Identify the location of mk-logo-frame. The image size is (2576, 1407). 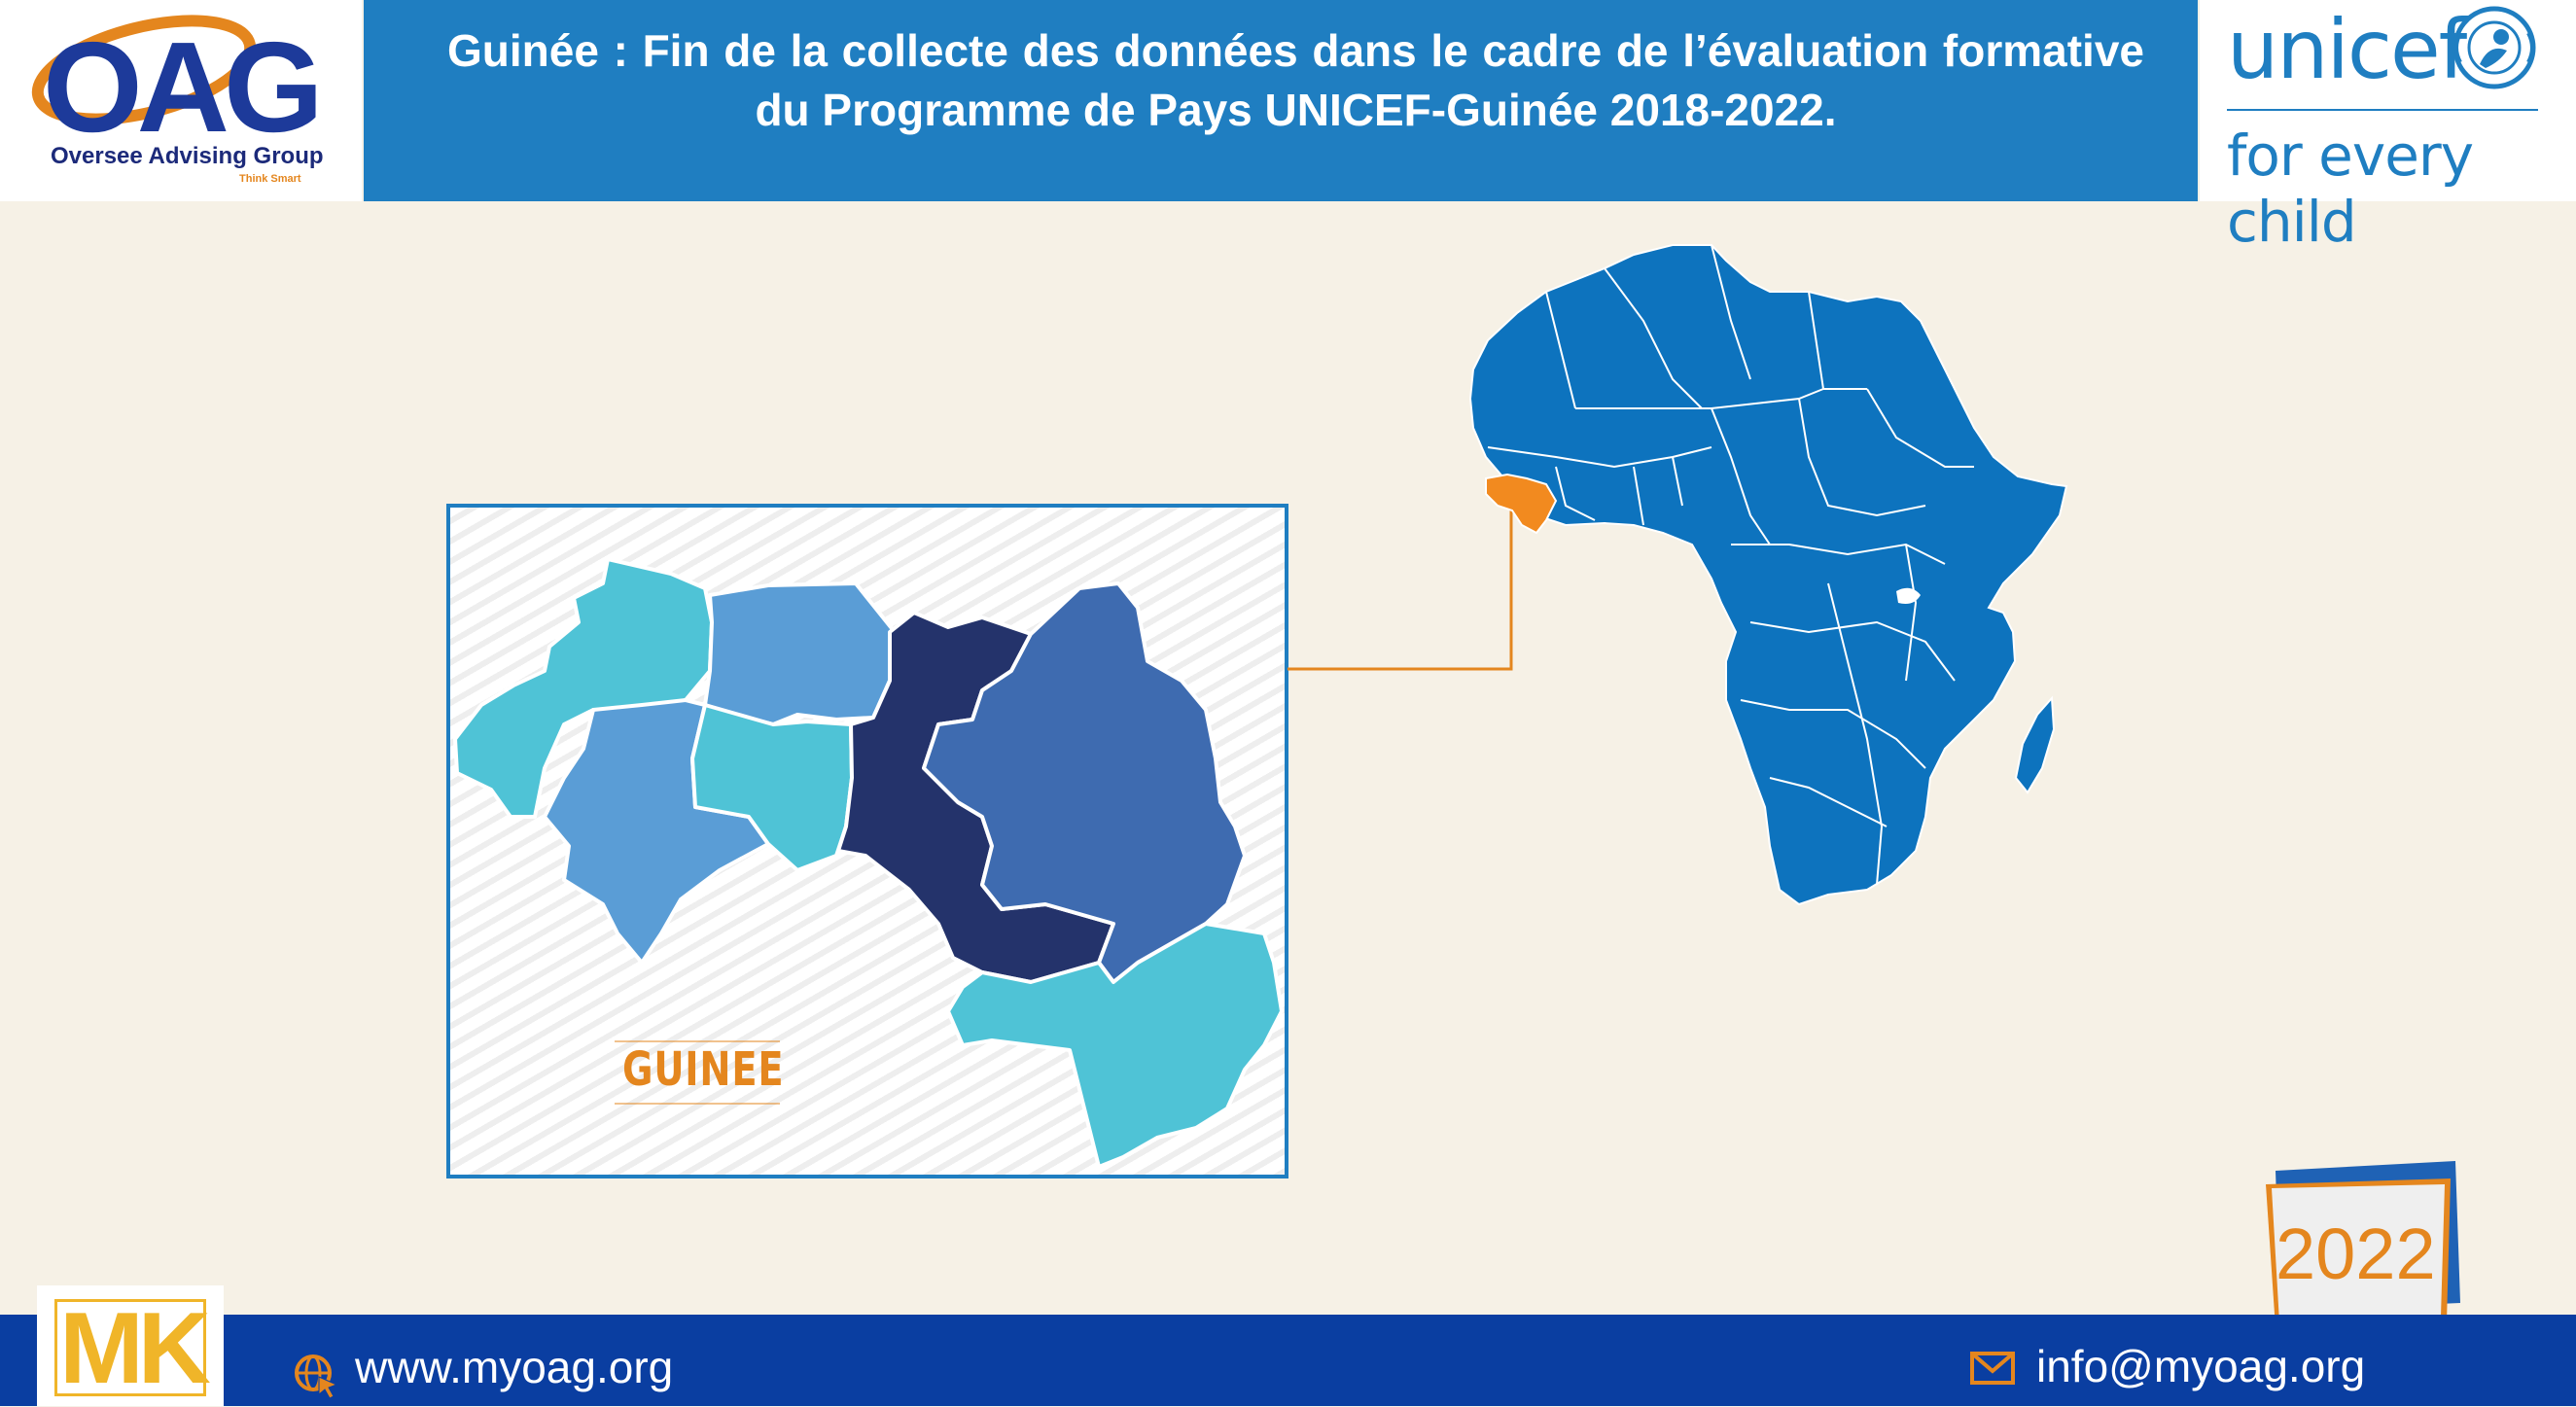
(130, 1347).